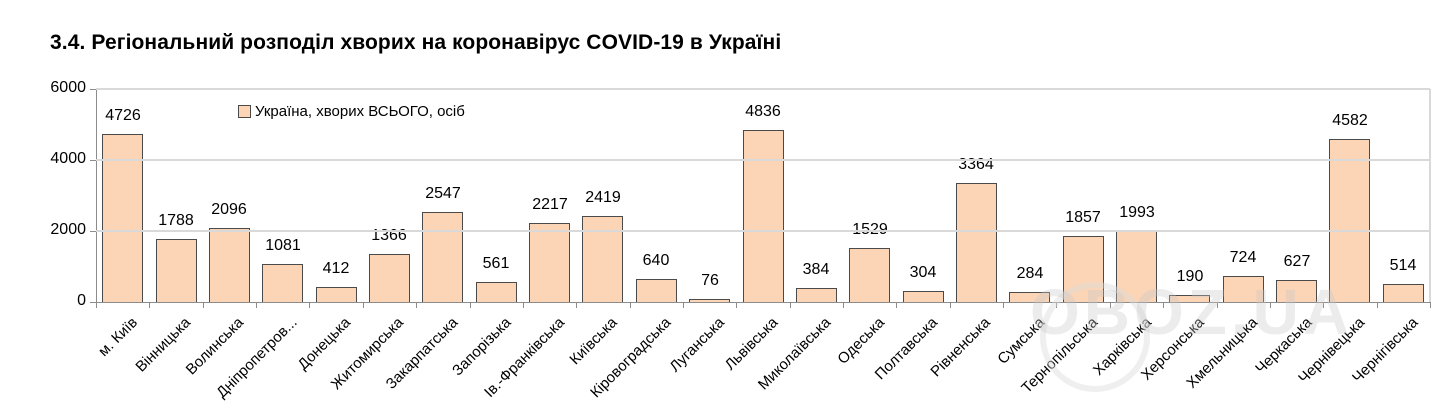  Describe the element at coordinates (1095, 337) in the screenshot. I see `watermark-globe-icon` at that location.